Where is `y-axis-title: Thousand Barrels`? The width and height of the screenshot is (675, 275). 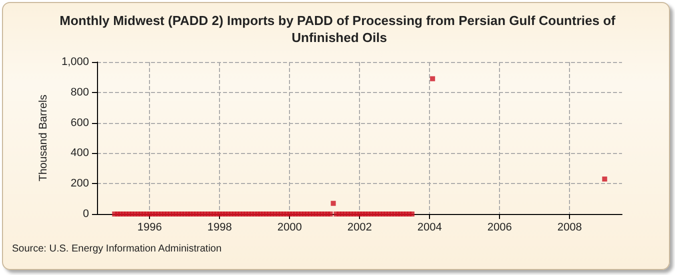
y-axis-title: Thousand Barrels is located at coordinates (44, 138).